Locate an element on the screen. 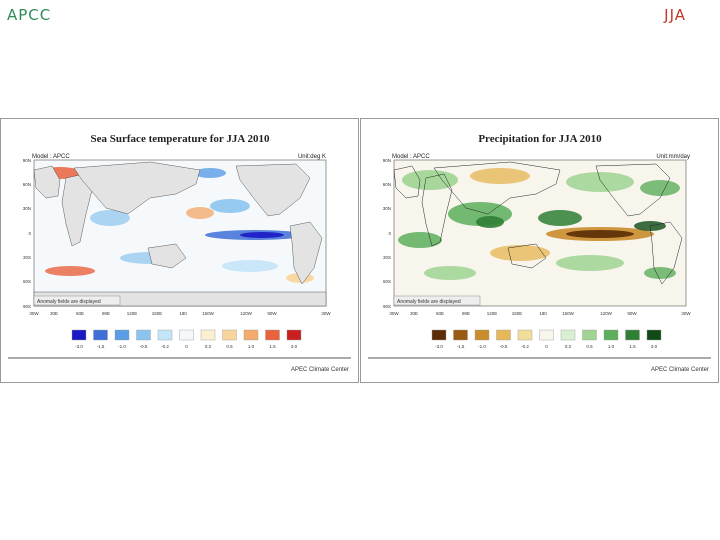 The width and height of the screenshot is (720, 540). unit-label: Unit:deg K is located at coordinates (312, 157).